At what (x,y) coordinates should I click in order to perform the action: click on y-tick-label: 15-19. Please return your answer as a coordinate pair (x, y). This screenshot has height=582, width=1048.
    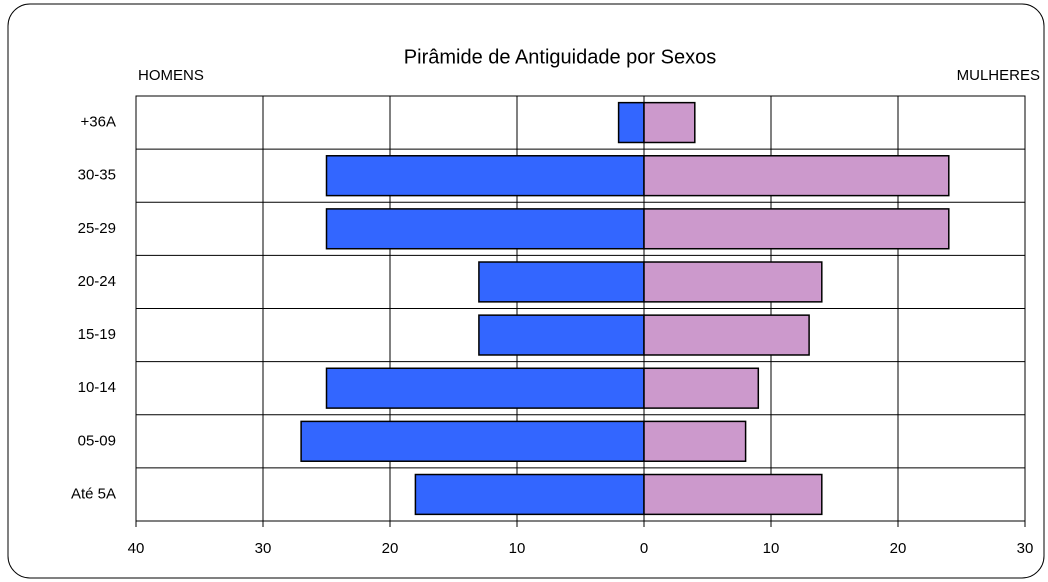
    Looking at the image, I should click on (97, 334).